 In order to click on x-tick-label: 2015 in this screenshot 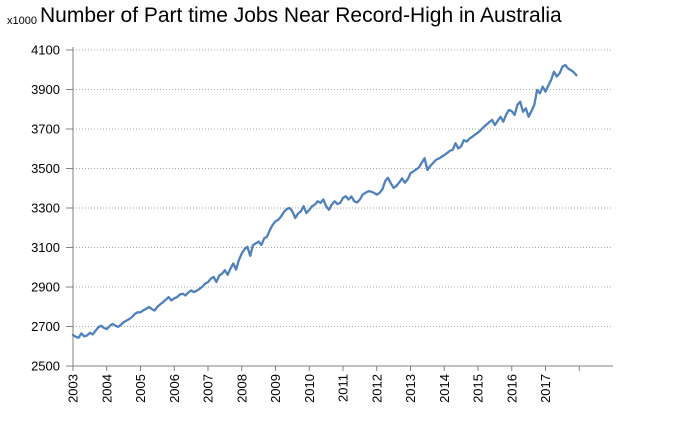, I will do `click(478, 388)`.